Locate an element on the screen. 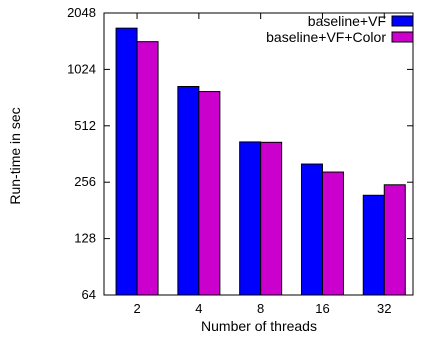 This screenshot has height=340, width=433. y-tick-label: 2048 is located at coordinates (81, 12).